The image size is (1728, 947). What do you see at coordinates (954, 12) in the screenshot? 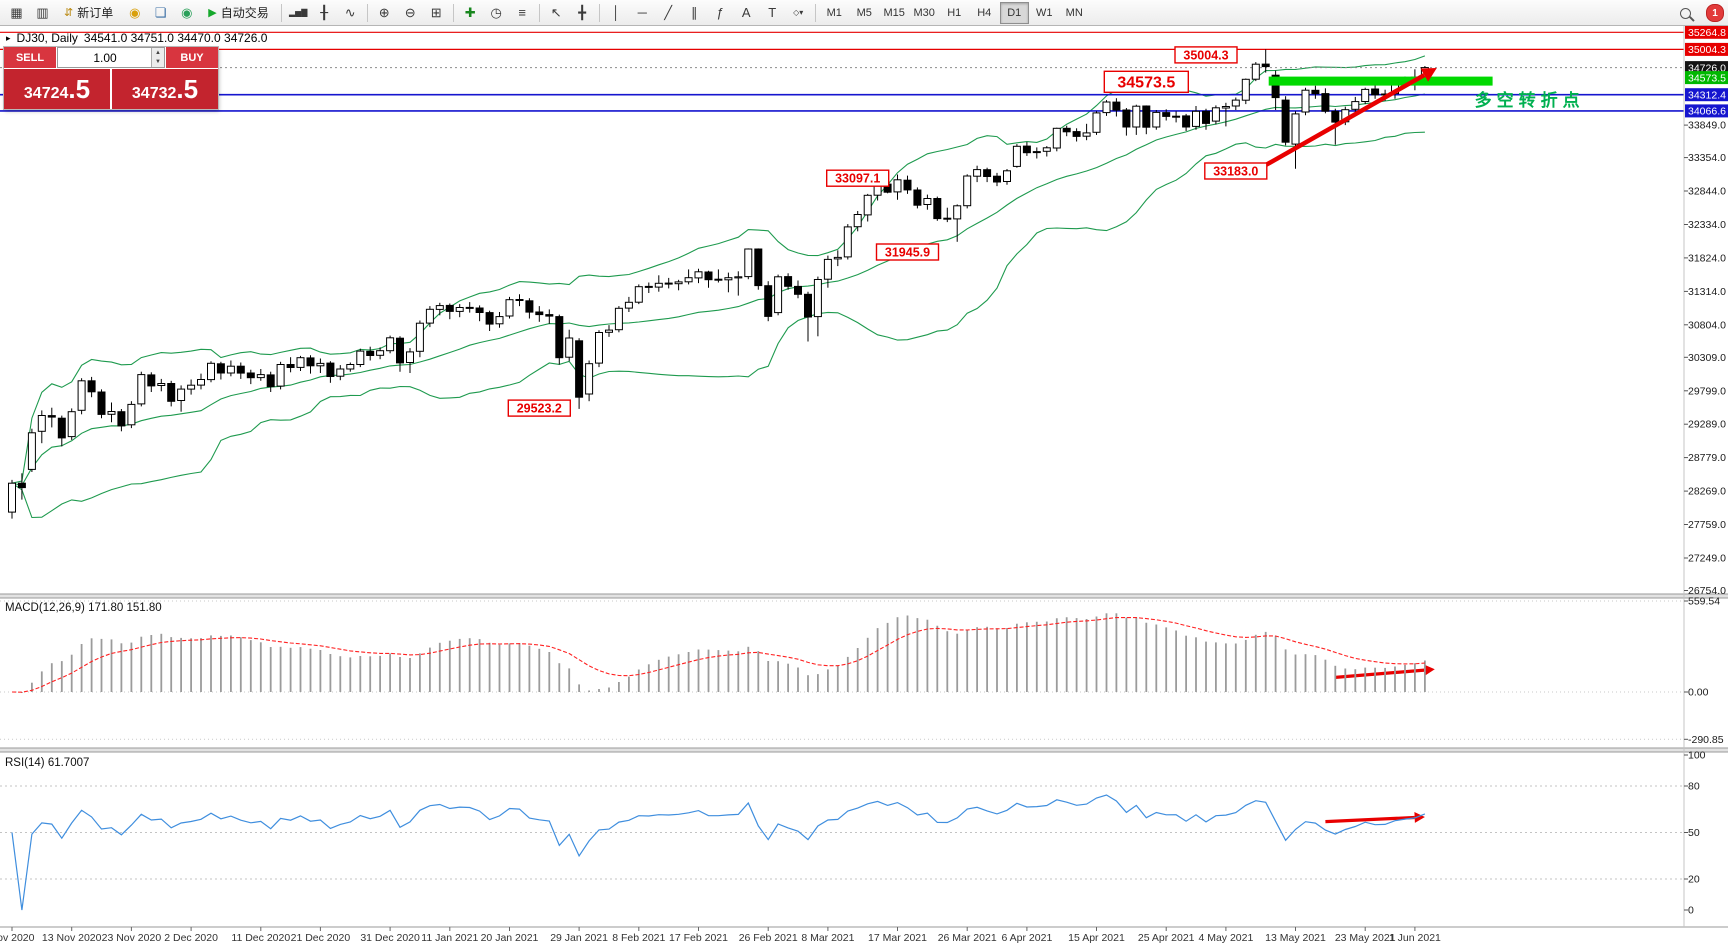
I see `timeframe-h1-button: H1` at bounding box center [954, 12].